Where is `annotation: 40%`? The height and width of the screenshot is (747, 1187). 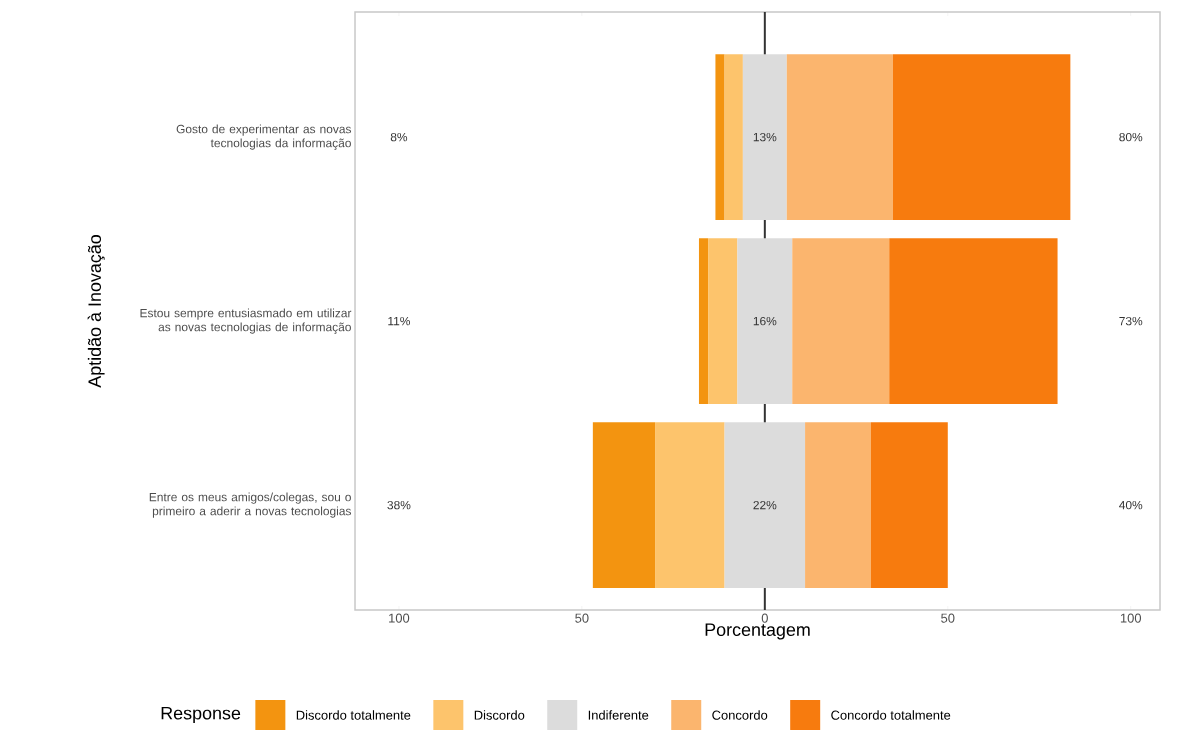 annotation: 40% is located at coordinates (1131, 505).